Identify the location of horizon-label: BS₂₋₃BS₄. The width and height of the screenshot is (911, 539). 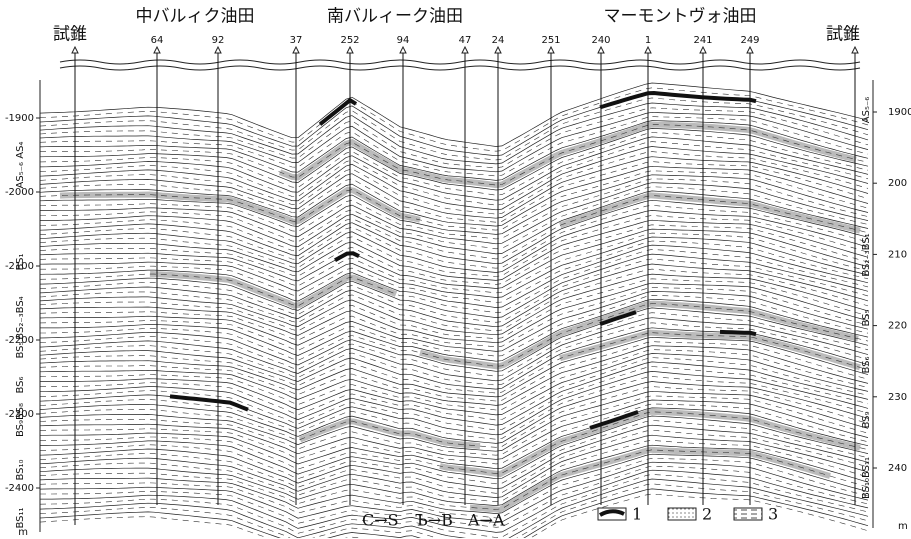
(20, 317).